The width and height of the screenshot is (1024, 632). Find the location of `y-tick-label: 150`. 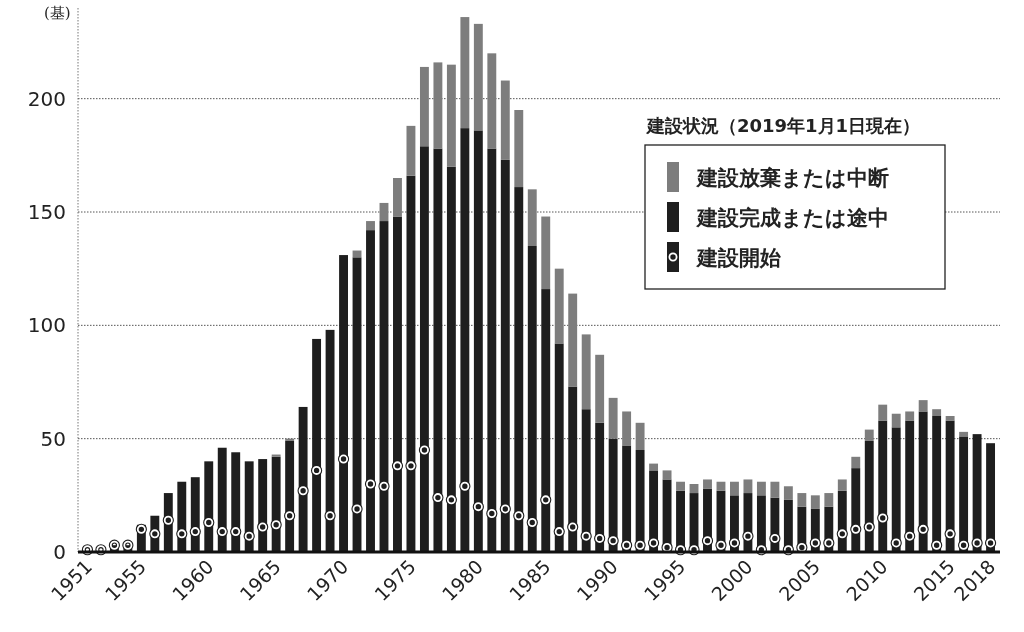

y-tick-label: 150 is located at coordinates (46, 212).